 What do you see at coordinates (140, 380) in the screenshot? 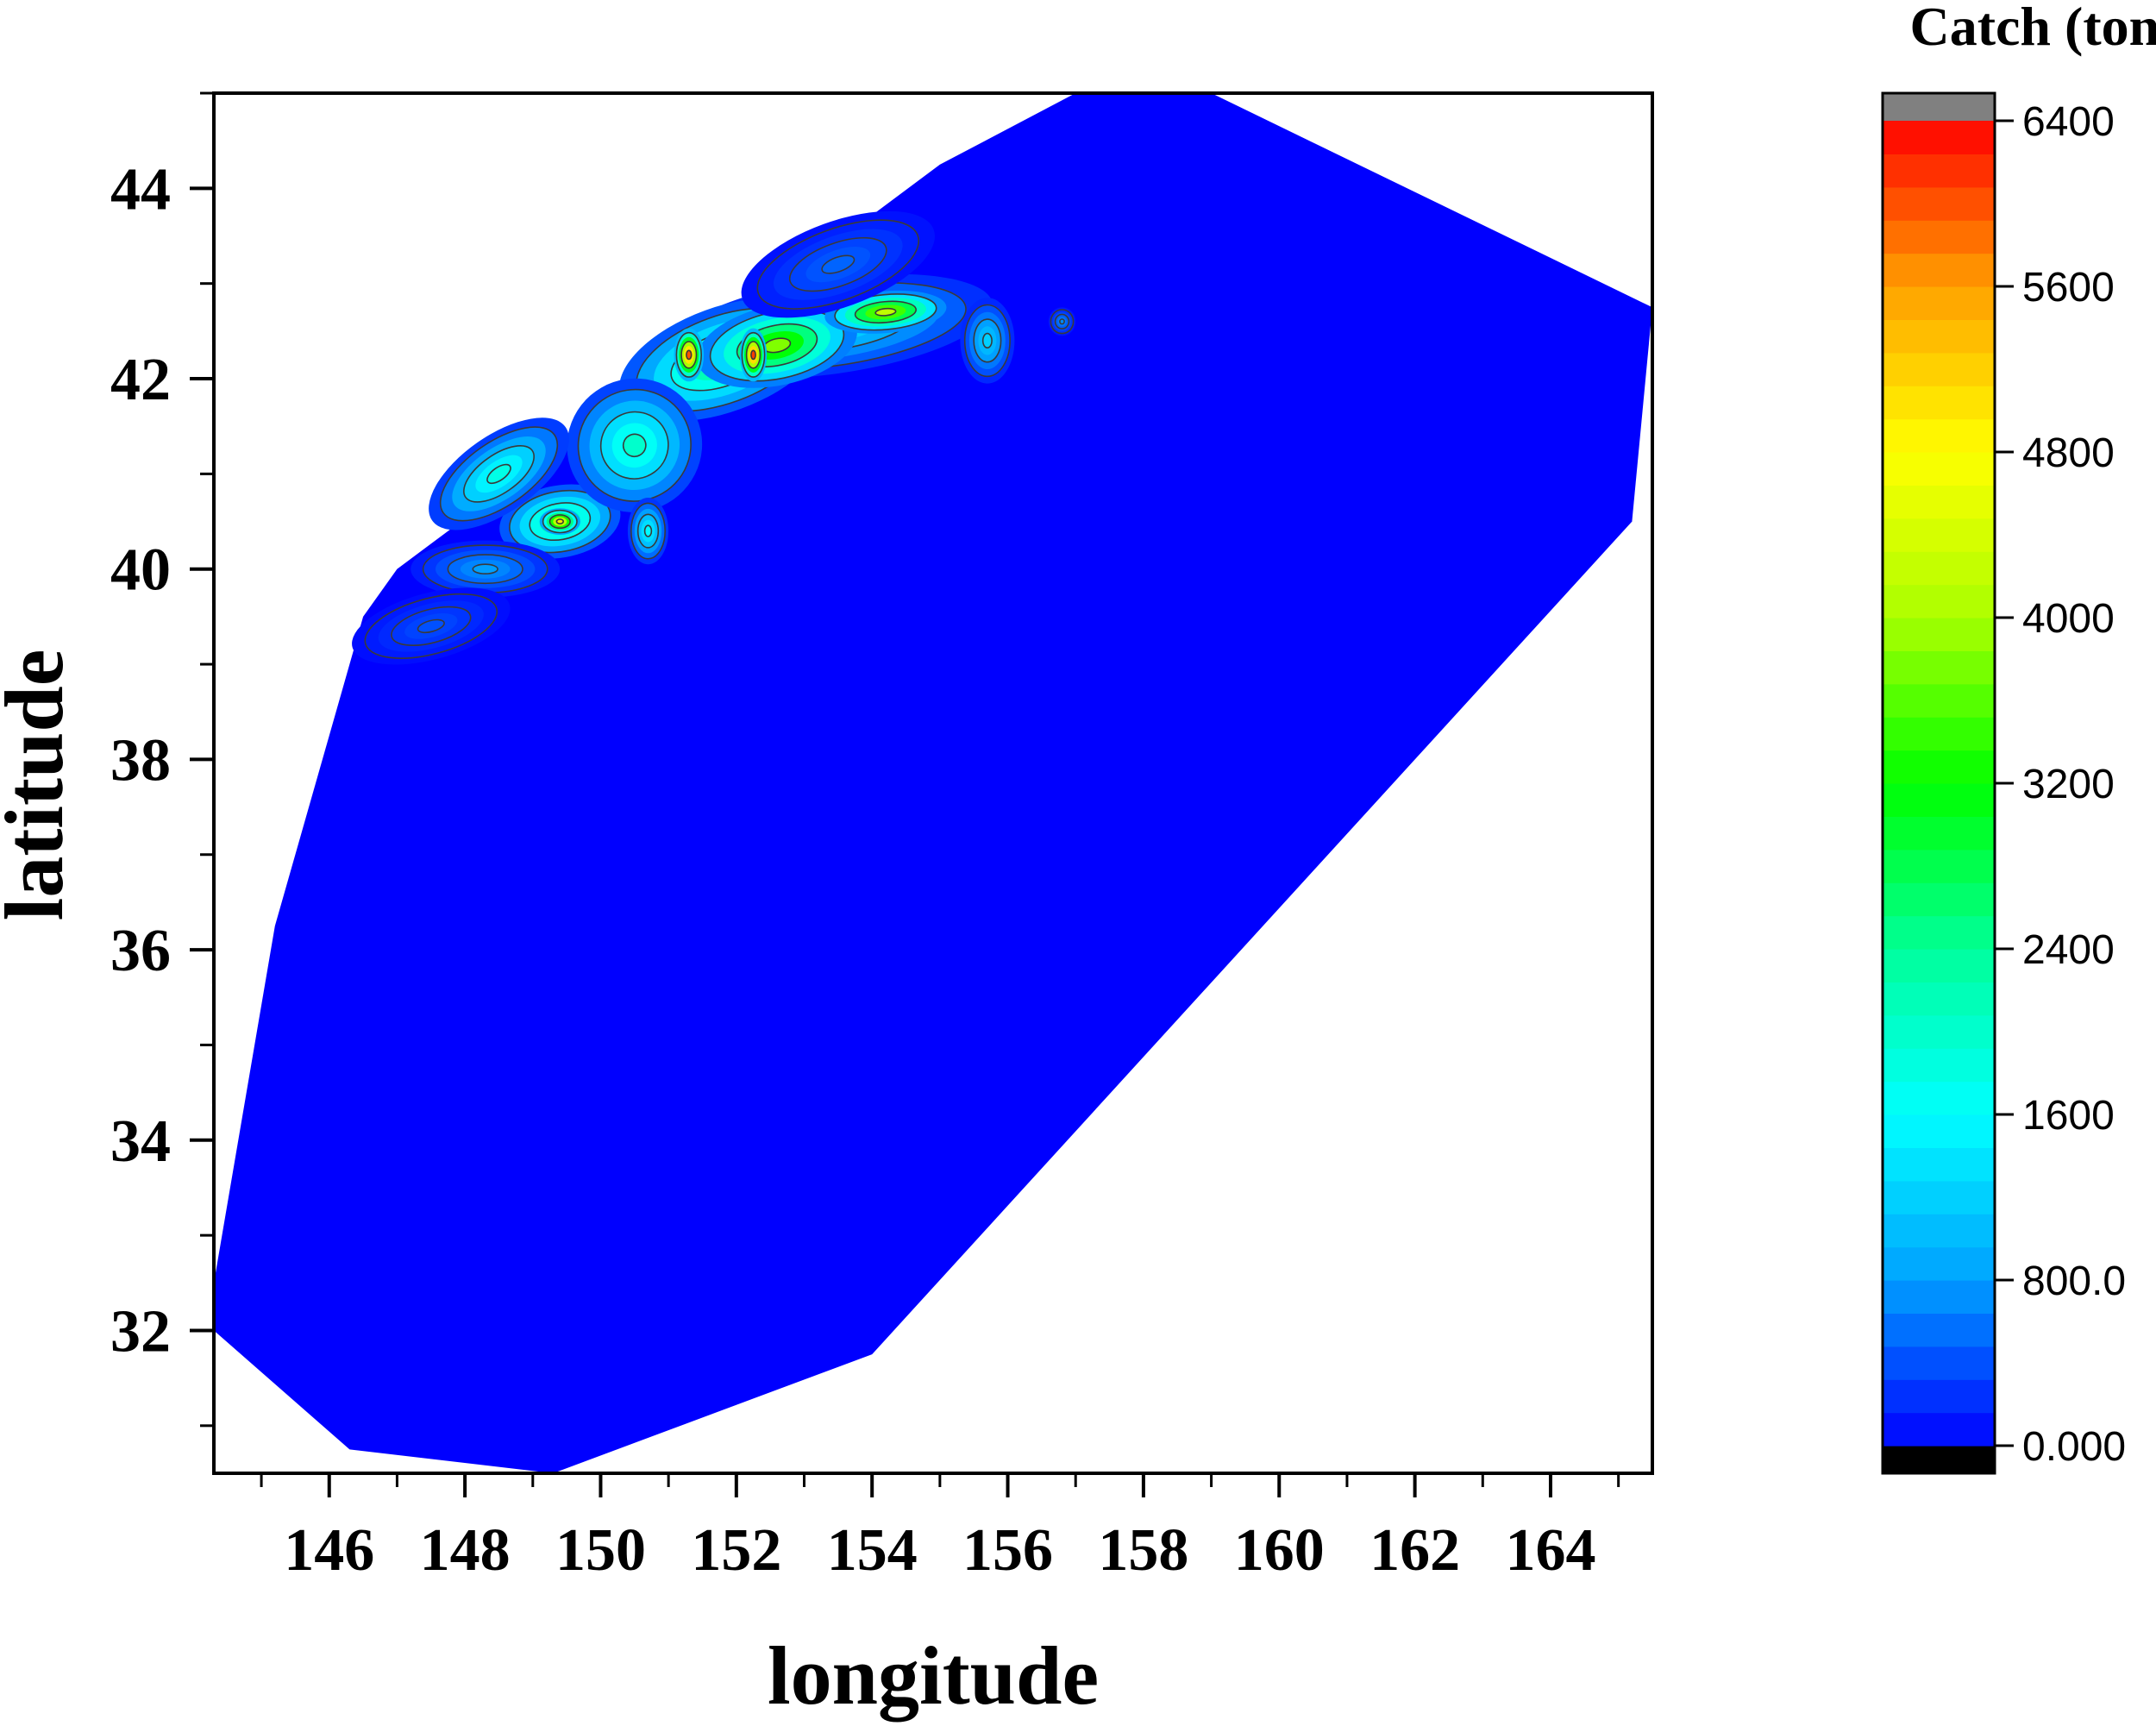
I see `y-tick-label: 42` at bounding box center [140, 380].